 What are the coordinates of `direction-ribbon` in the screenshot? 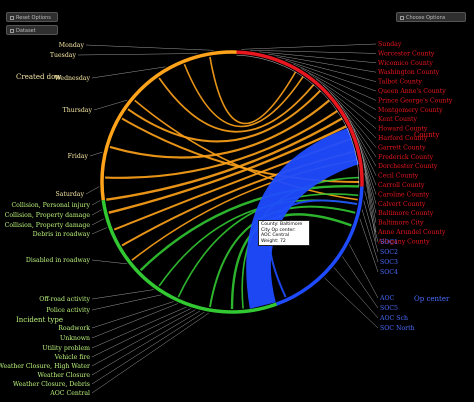 It's located at (302, 218).